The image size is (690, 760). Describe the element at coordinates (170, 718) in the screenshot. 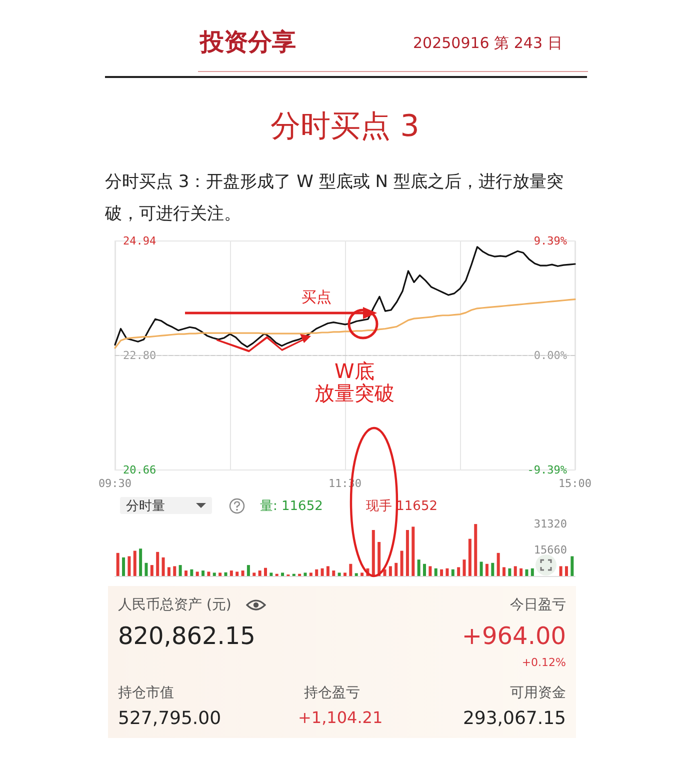

I see `text: 527,795.00` at that location.